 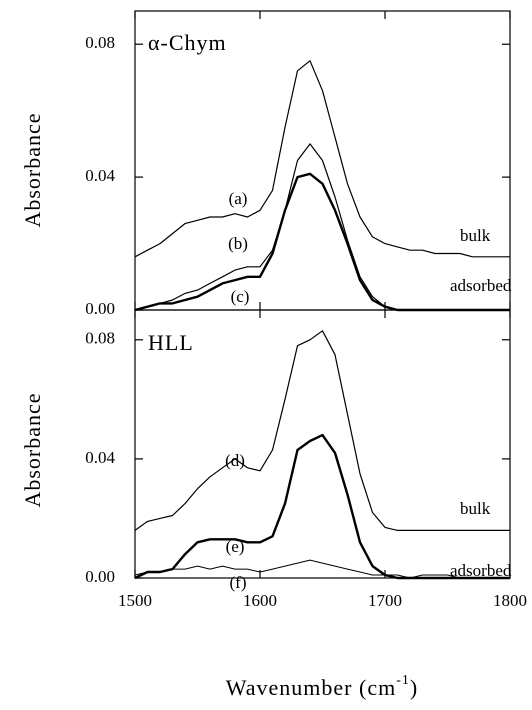 I want to click on x-axis-label-sup: -1, so click(x=403, y=680).